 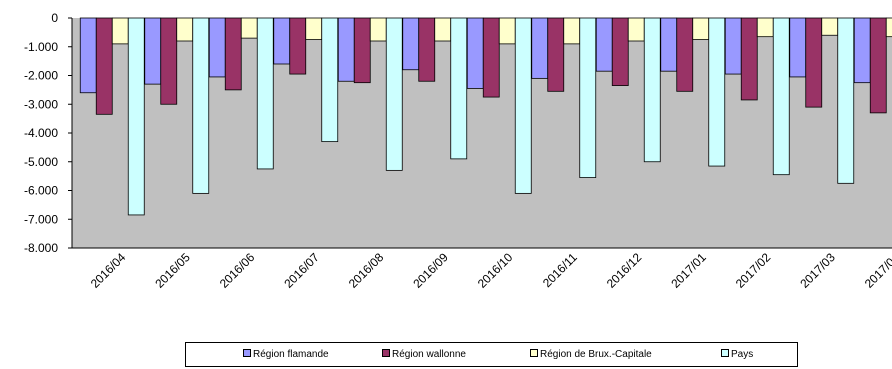 What do you see at coordinates (495, 270) in the screenshot?
I see `x-tick-label: 2016/10` at bounding box center [495, 270].